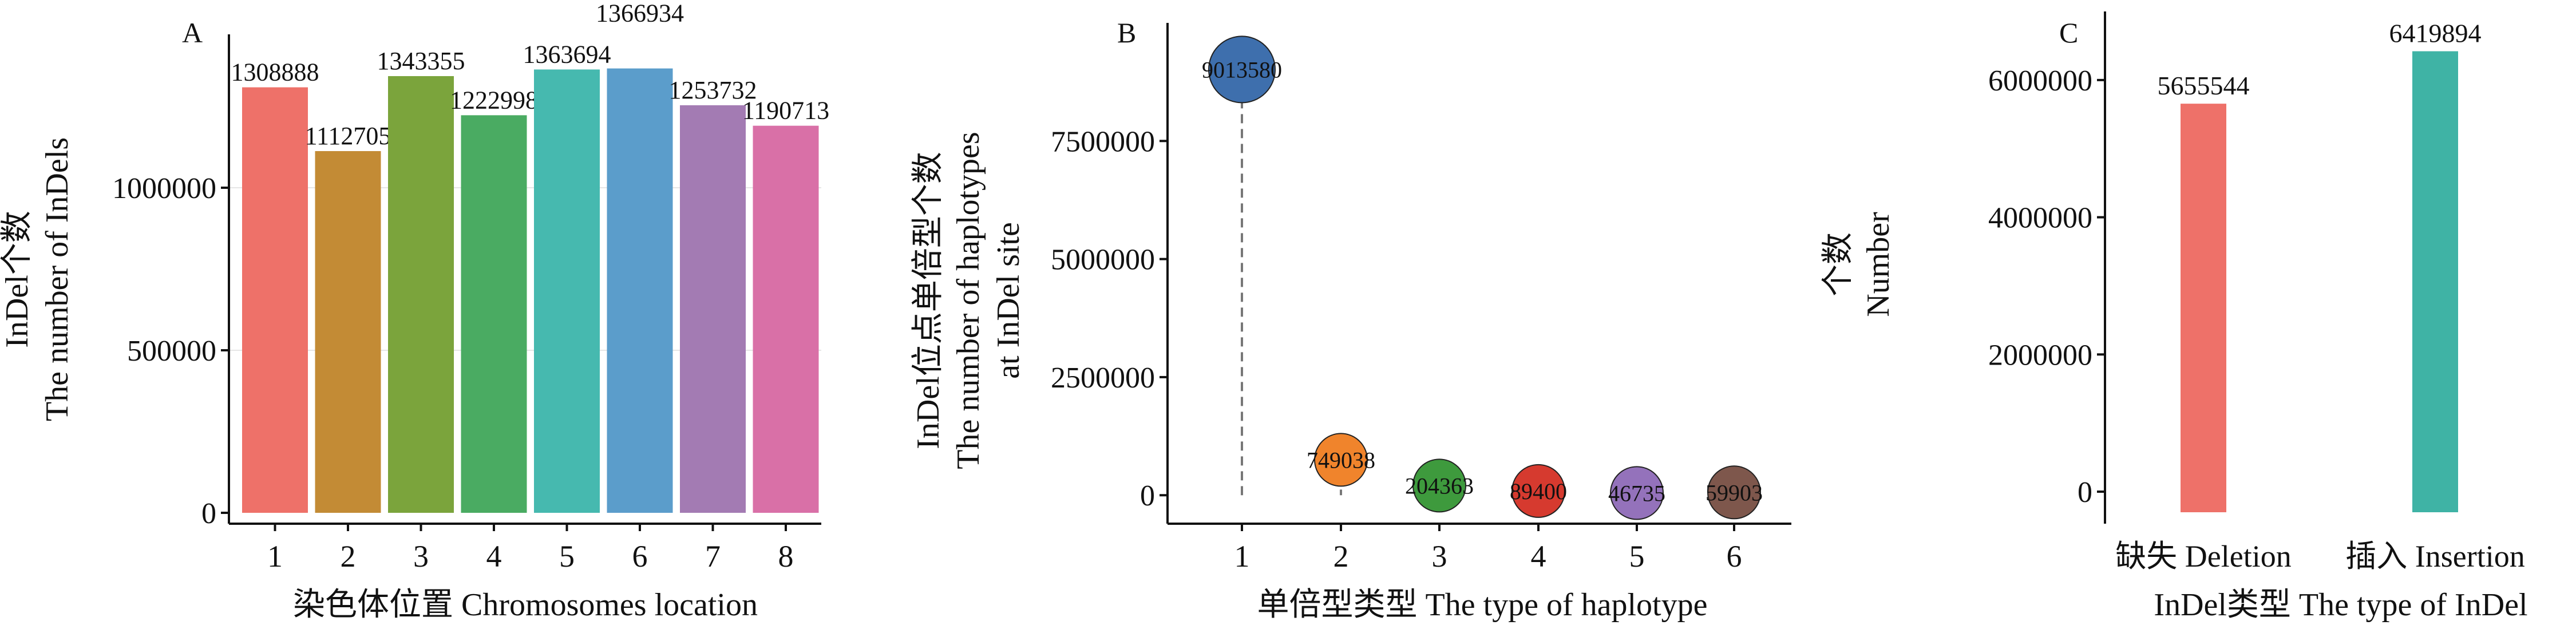 Image resolution: width=2576 pixels, height=625 pixels. I want to click on panel-b-x-tick-label: 6, so click(1734, 556).